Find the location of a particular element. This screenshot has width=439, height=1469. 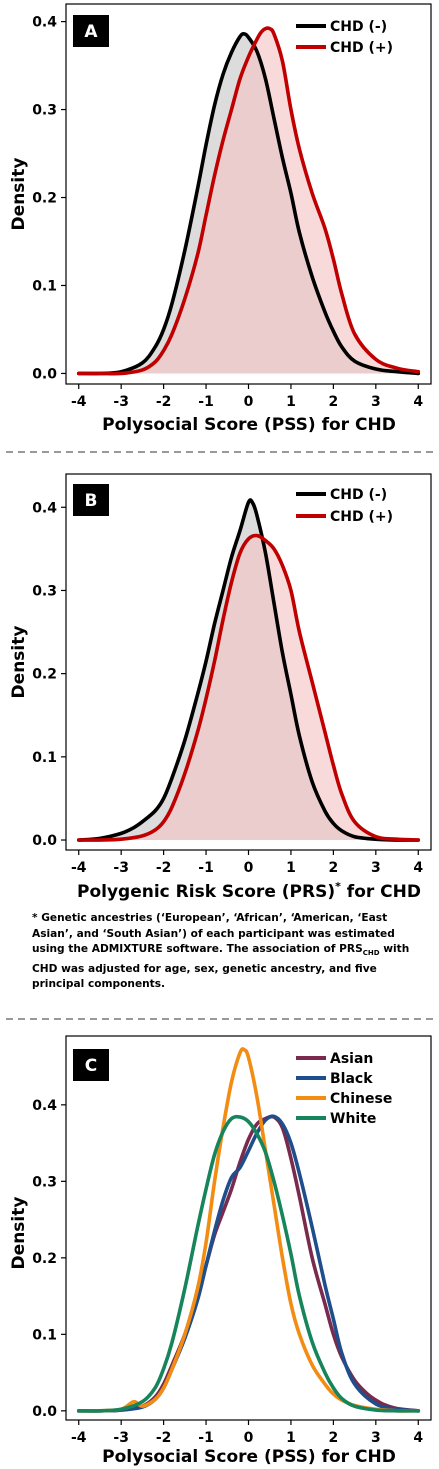

x-axis-label-main: Polygenic Risk Score (PRS) is located at coordinates (206, 892).